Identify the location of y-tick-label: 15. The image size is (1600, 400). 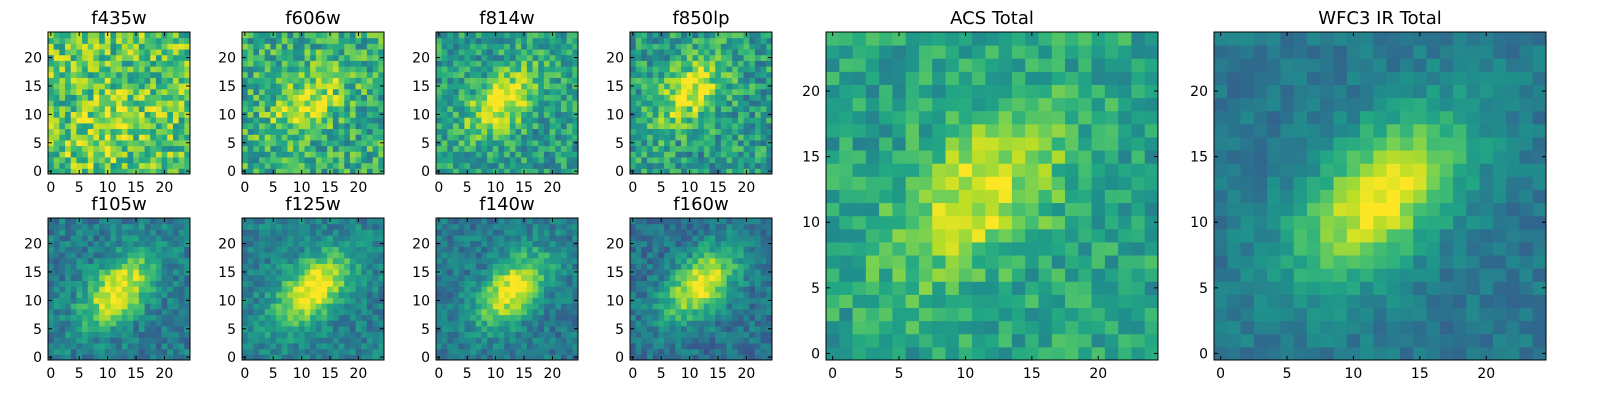
(421, 87).